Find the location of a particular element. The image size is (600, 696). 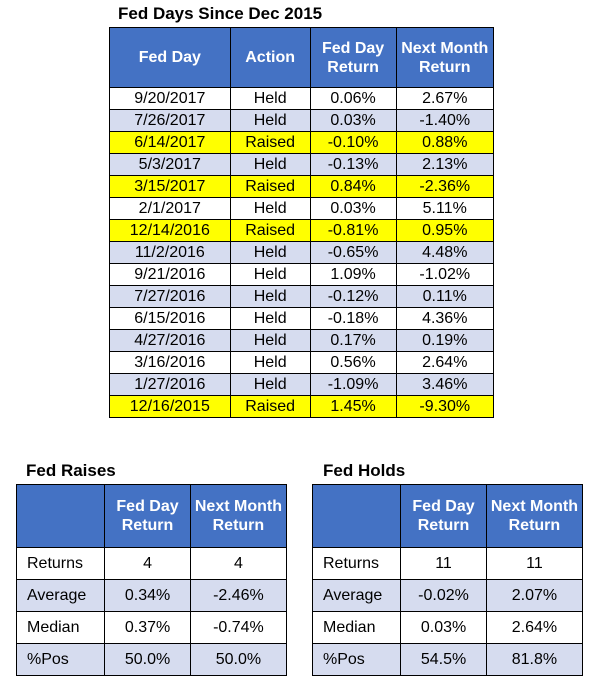

fed-day-cell: 9/20/2017 is located at coordinates (170, 98).